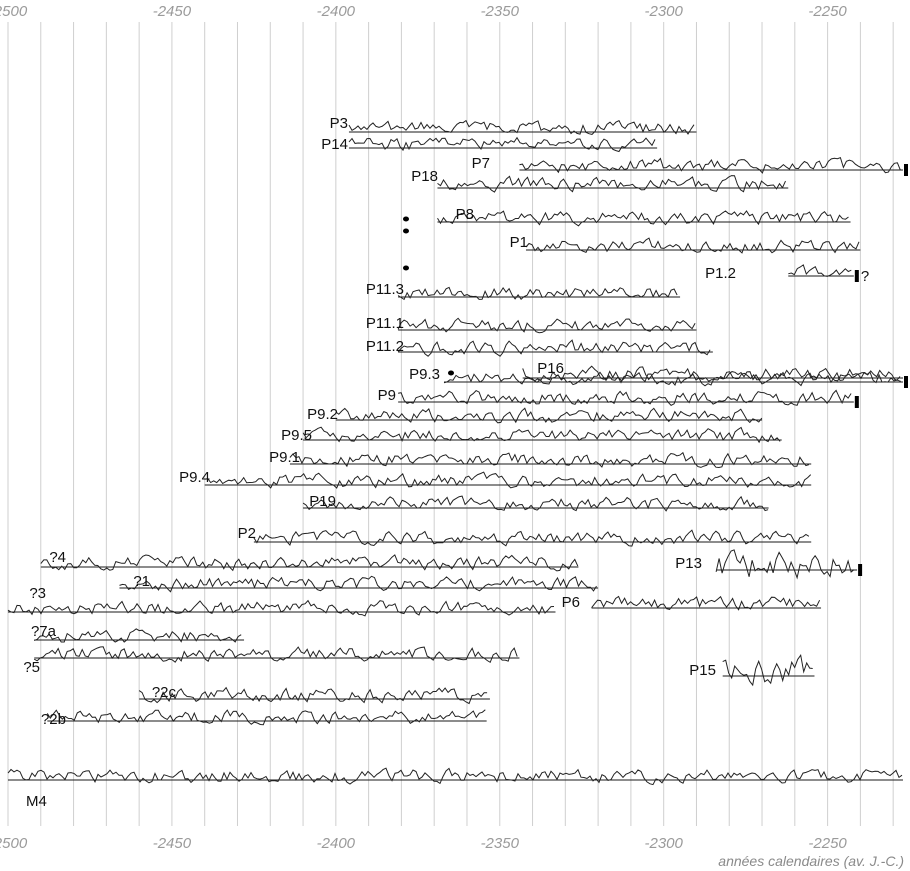 The height and width of the screenshot is (871, 910). I want to click on series-P9-4: P9.4, so click(495, 479).